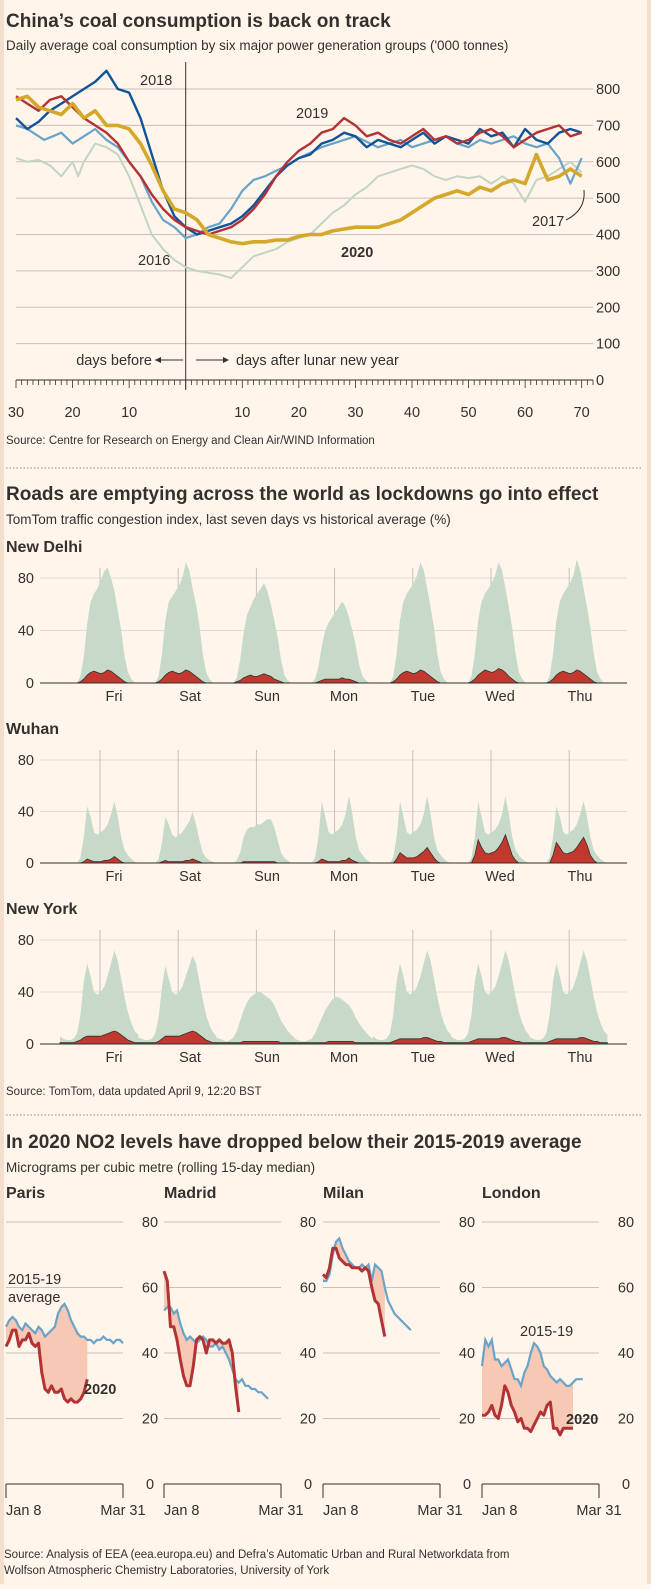 Image resolution: width=651 pixels, height=1589 pixels. Describe the element at coordinates (2, 792) in the screenshot. I see `frame-left` at that location.